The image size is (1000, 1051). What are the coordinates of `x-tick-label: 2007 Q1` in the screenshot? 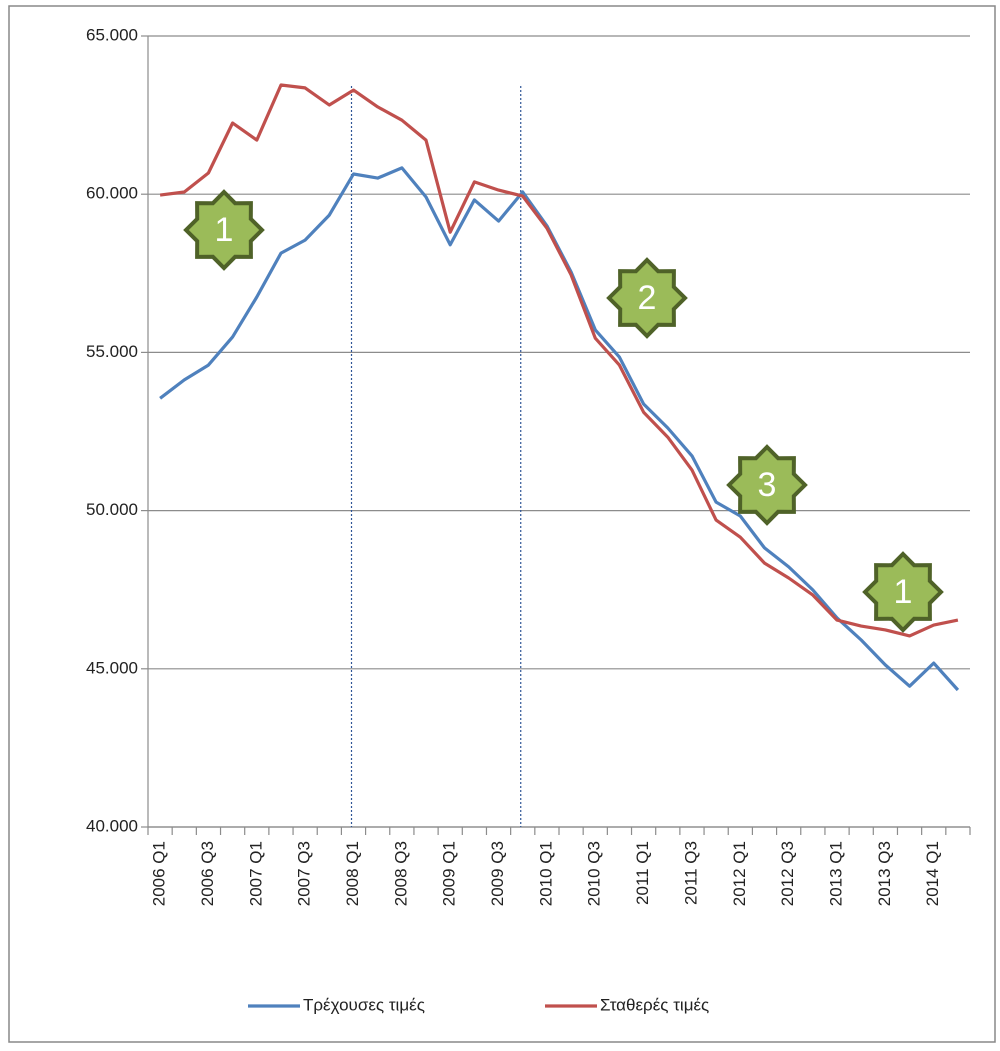 It's located at (255, 873).